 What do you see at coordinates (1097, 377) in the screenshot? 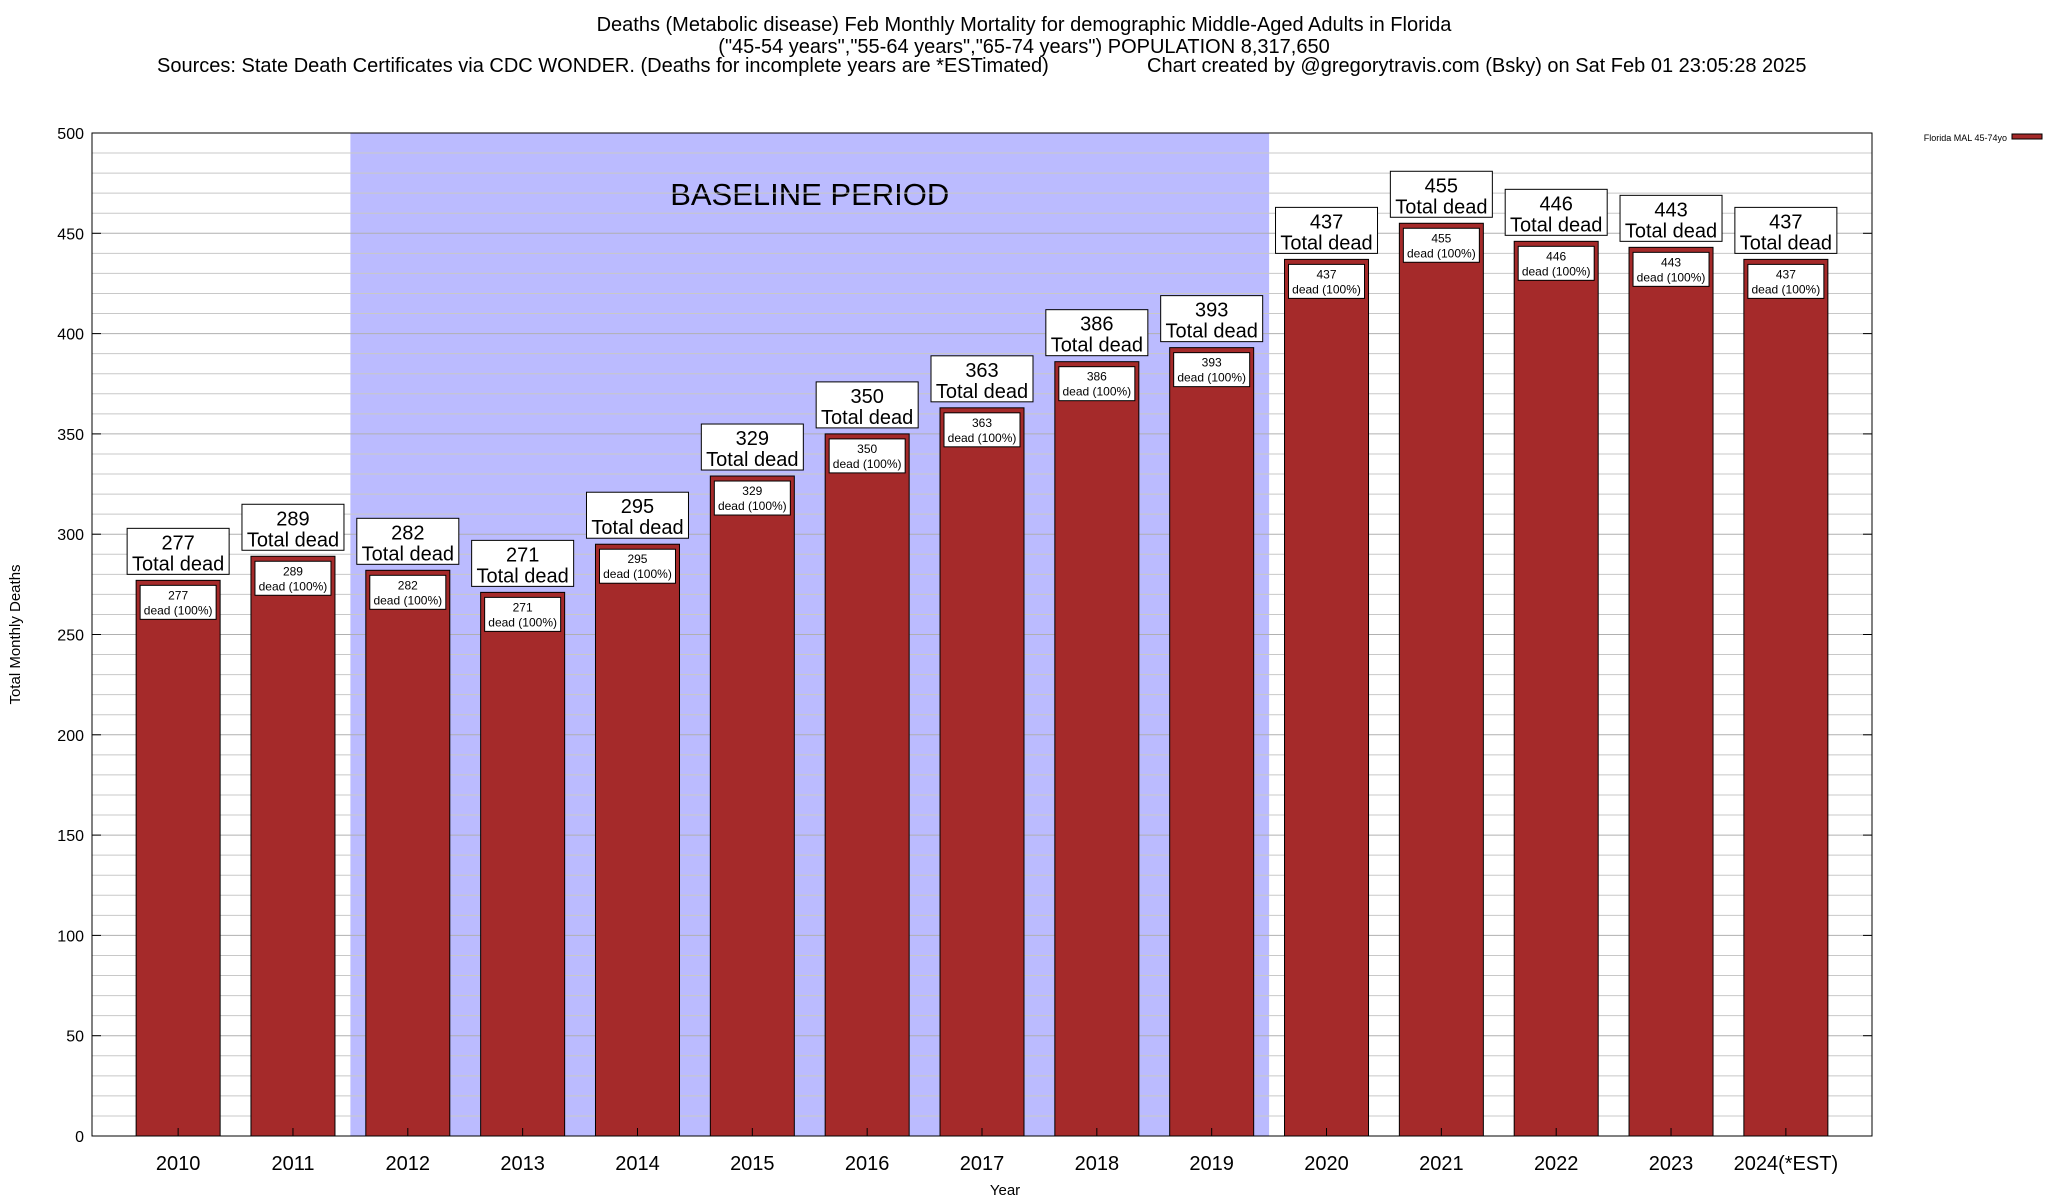
I see `inner-label-value: 386` at bounding box center [1097, 377].